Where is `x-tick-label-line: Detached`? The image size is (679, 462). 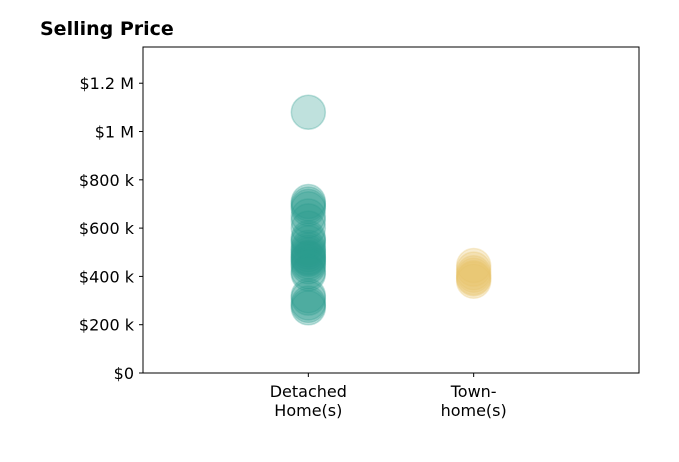 x-tick-label-line: Detached is located at coordinates (308, 391).